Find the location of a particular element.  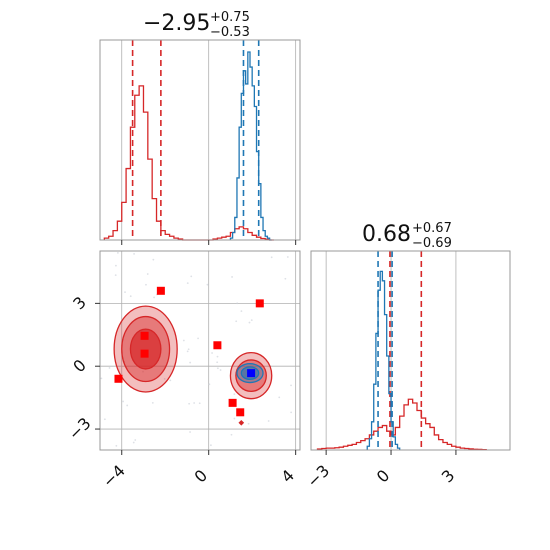

x-tick-label: 4 is located at coordinates (287, 476).